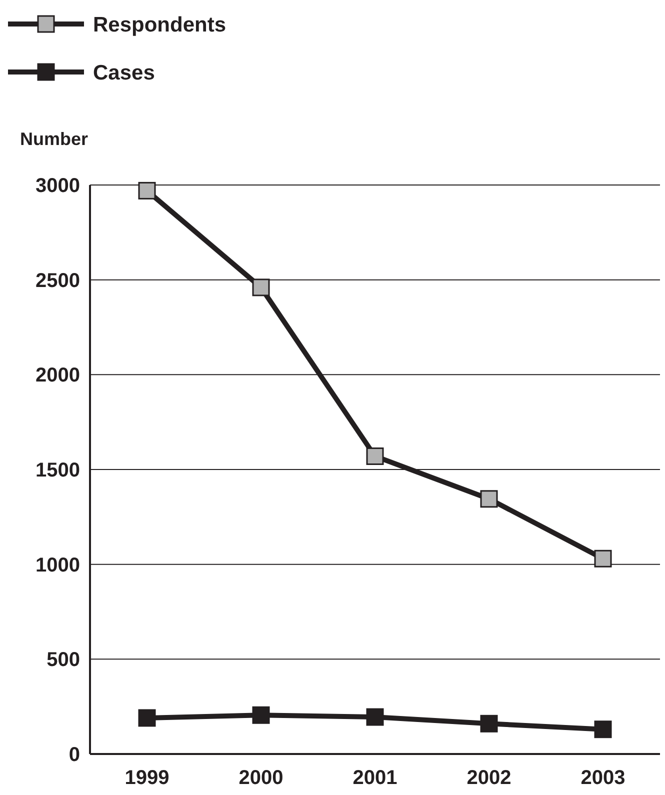 This screenshot has height=795, width=665. Describe the element at coordinates (63, 660) in the screenshot. I see `y-tick-label: 500` at that location.